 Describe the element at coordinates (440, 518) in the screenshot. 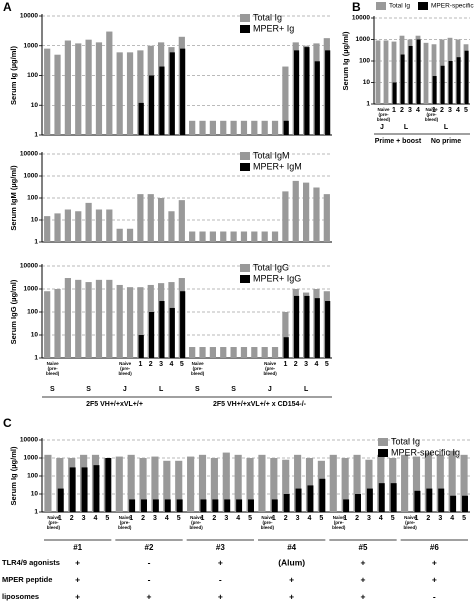

I see `x-tick-label: 3` at that location.